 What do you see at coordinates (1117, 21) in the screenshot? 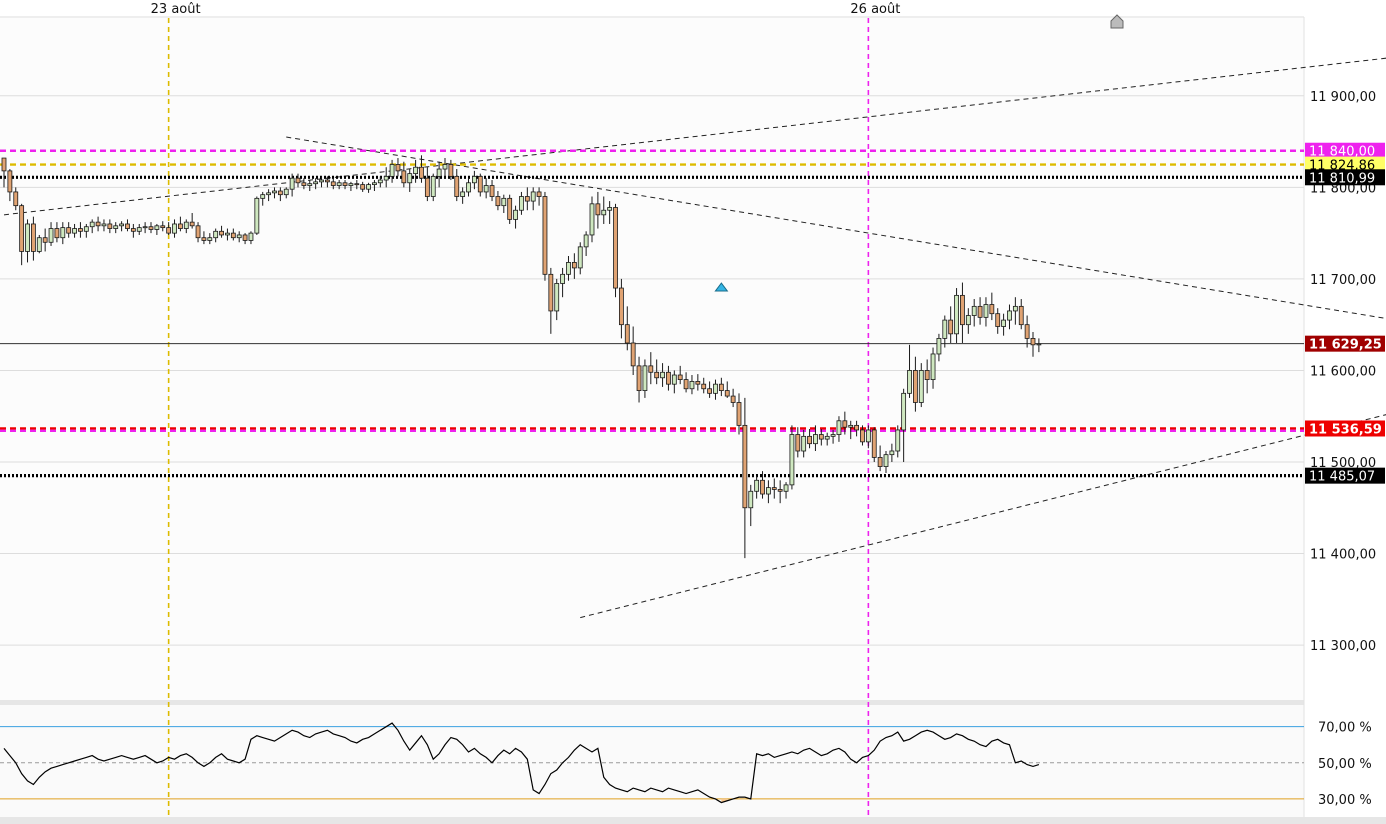
I see `home-icon` at bounding box center [1117, 21].